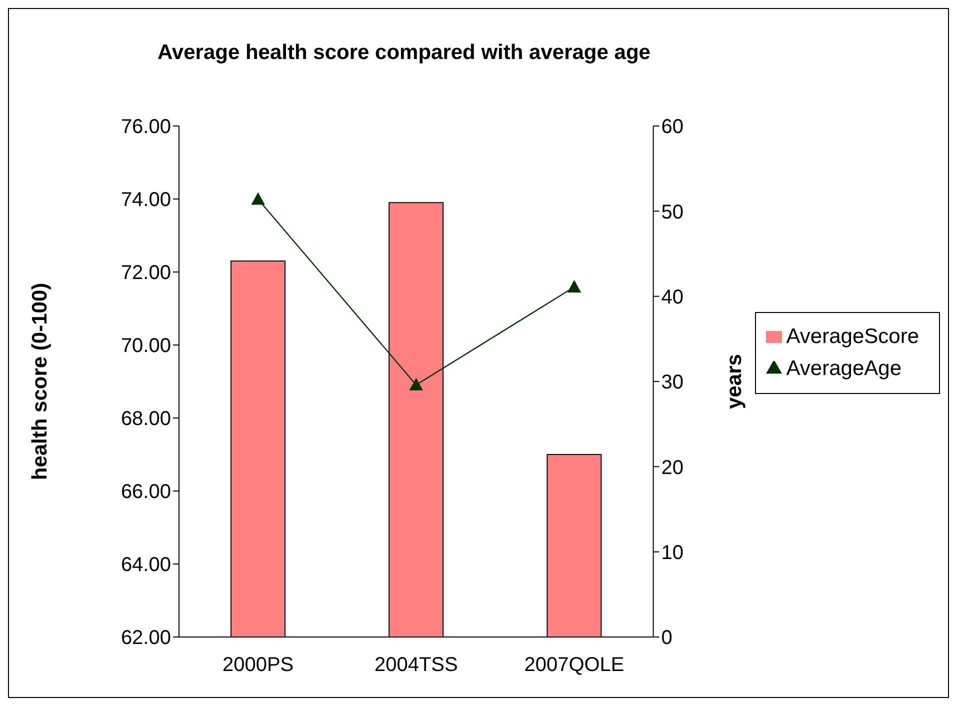 The width and height of the screenshot is (957, 707). I want to click on y-tick-label: 62.00, so click(145, 638).